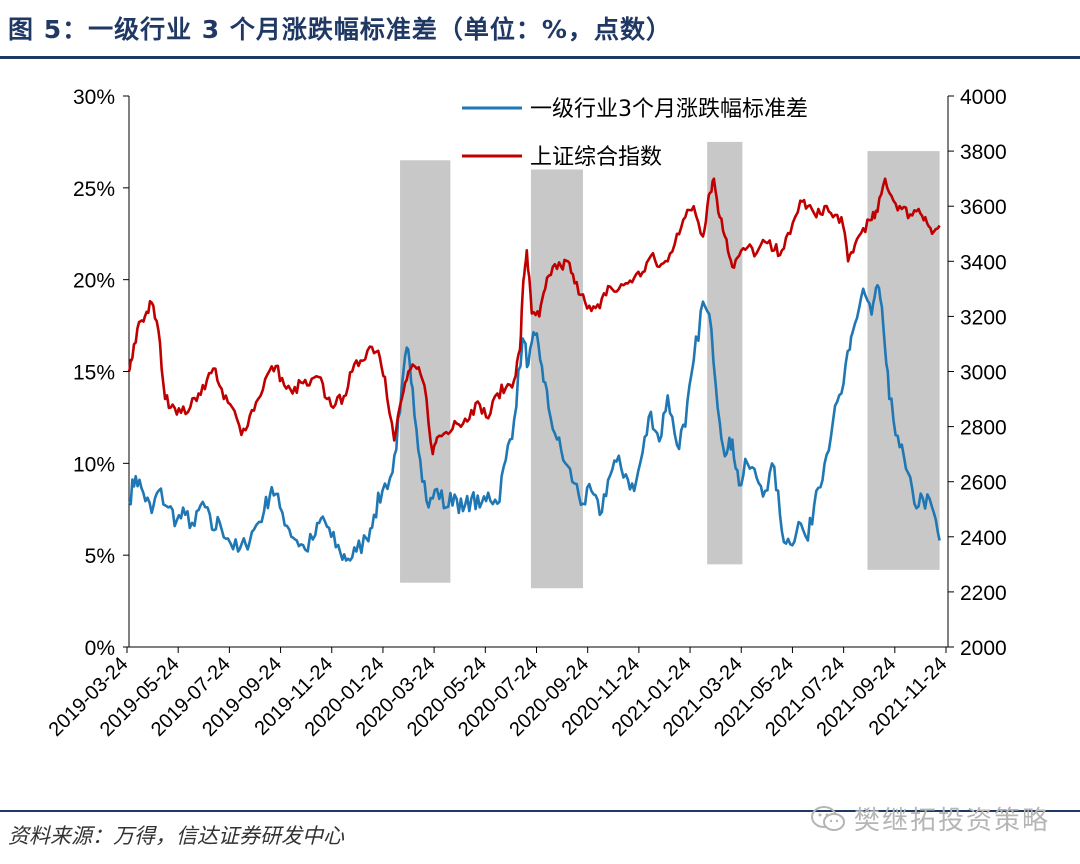  I want to click on right-tick-label: 2200, so click(983, 593).